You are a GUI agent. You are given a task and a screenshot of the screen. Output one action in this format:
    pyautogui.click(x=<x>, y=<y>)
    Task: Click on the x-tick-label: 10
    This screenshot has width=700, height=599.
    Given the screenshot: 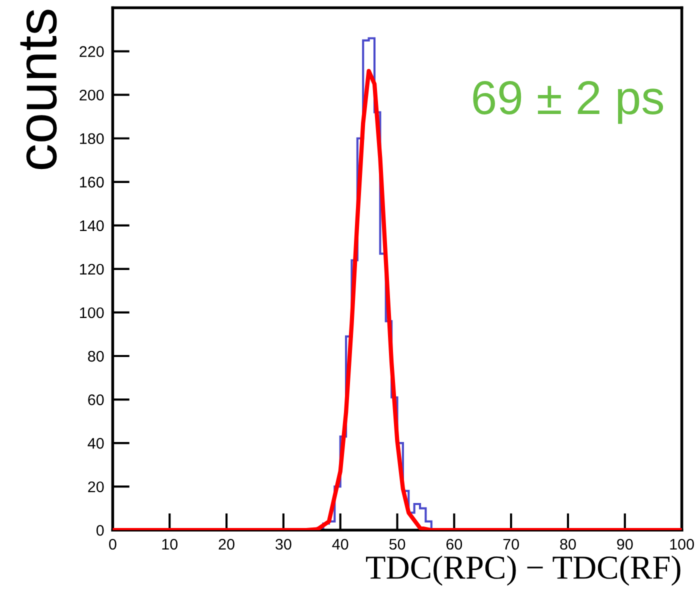 What is the action you would take?
    pyautogui.click(x=170, y=544)
    